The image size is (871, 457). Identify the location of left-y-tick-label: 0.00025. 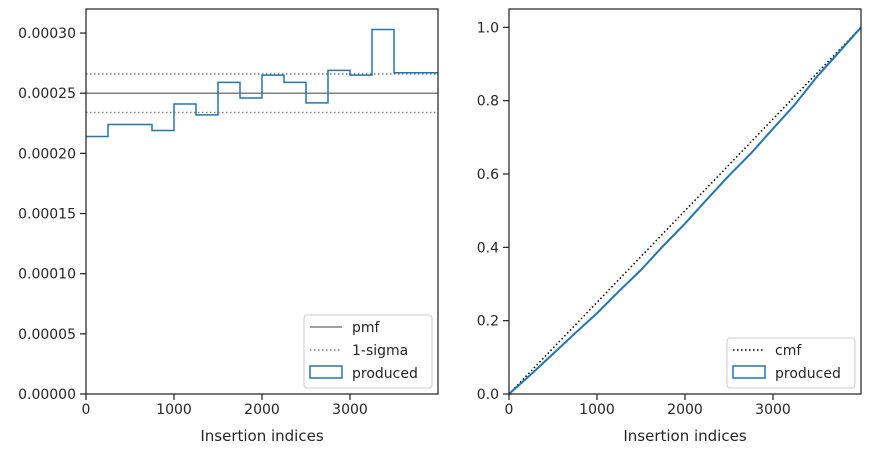
(47, 94).